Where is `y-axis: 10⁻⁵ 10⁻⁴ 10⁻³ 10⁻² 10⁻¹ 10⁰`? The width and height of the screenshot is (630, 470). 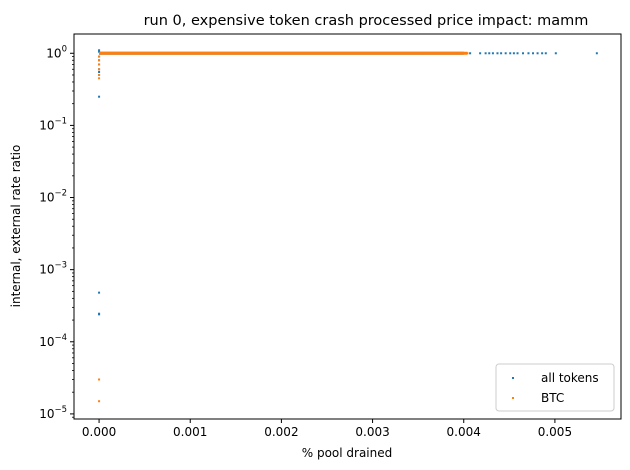
y-axis: 10⁻⁵ 10⁻⁴ 10⁻³ 10⁻² 10⁻¹ 10⁰ is located at coordinates (56, 232).